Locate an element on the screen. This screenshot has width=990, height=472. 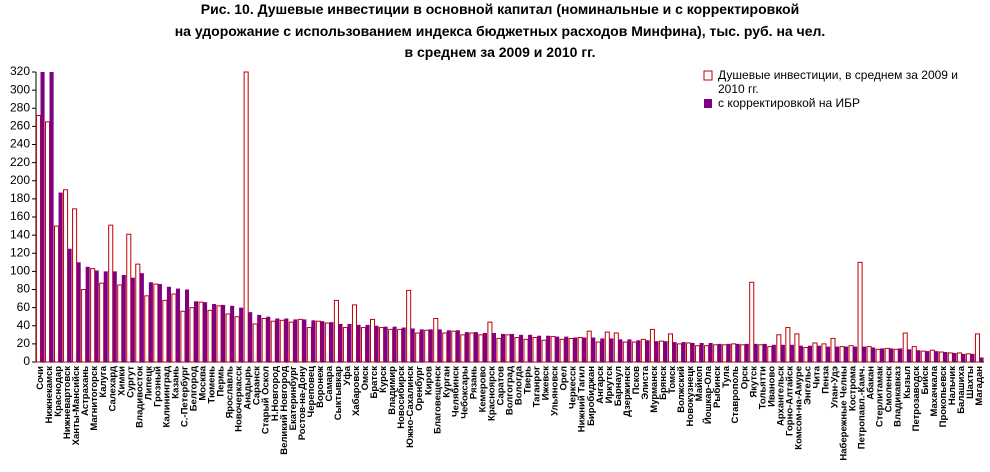
x-tick-label: Химки is located at coordinates (121, 381).